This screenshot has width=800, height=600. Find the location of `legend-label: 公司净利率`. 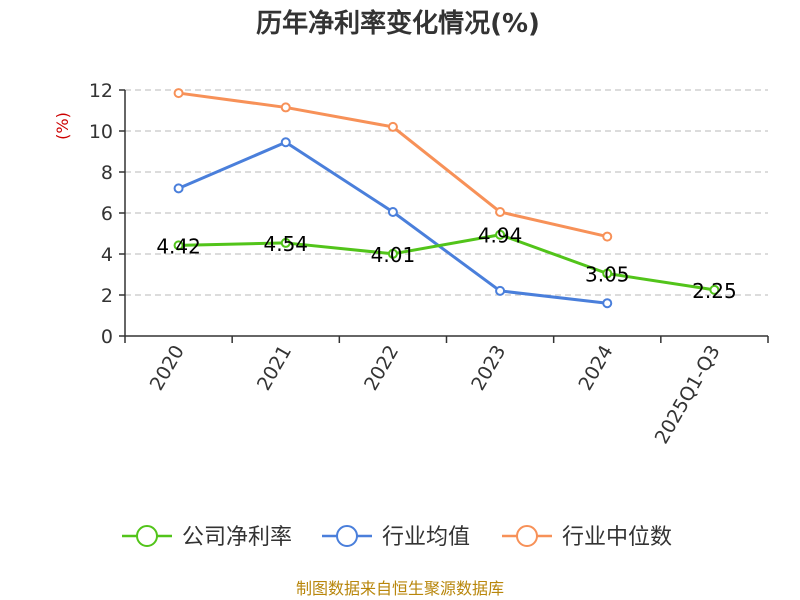

legend-label: 公司净利率 is located at coordinates (237, 537).